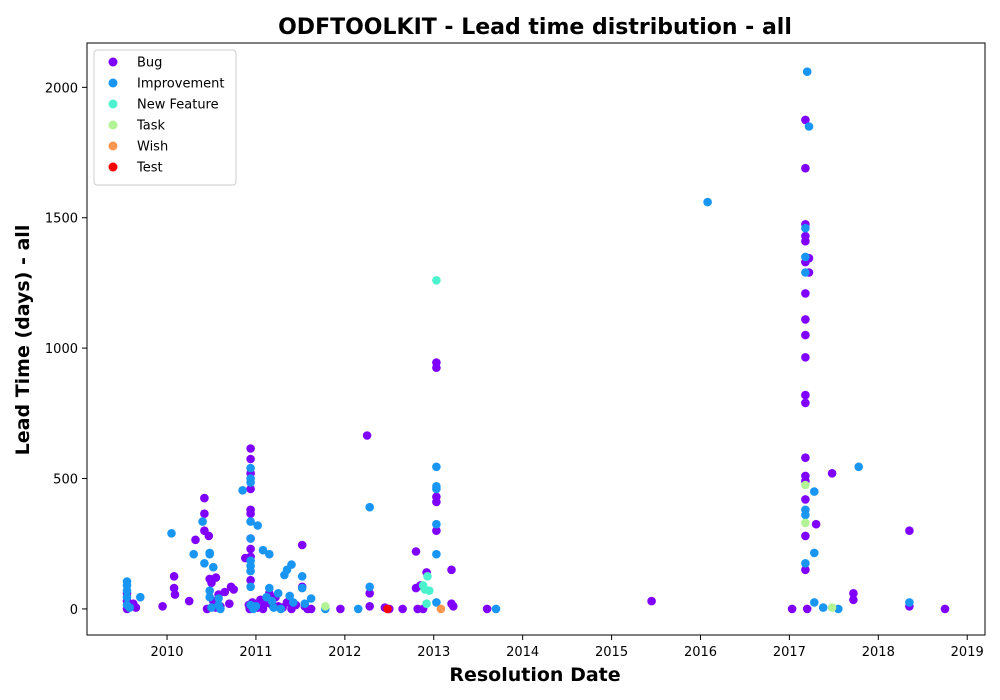 The image size is (1000, 700). I want to click on y-tick-label: 1500, so click(61, 219).